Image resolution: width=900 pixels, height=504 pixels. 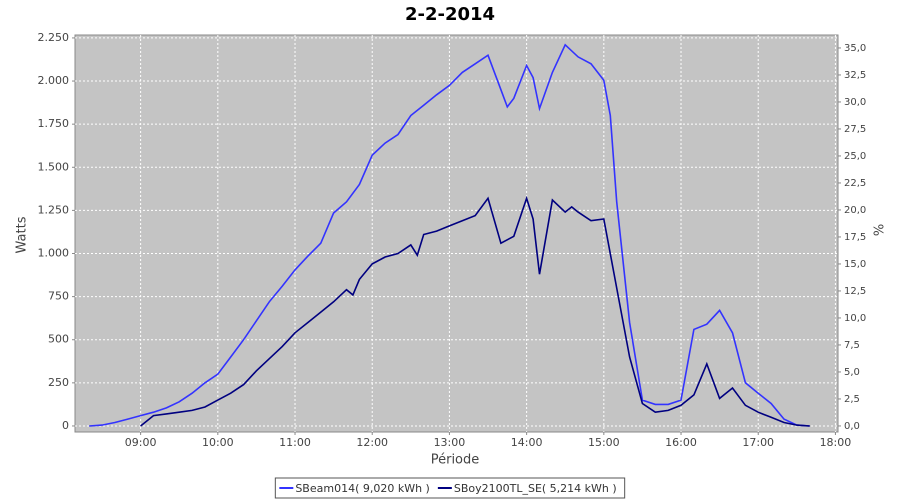 What do you see at coordinates (855, 48) in the screenshot?
I see `y2-tick-label: 35,0` at bounding box center [855, 48].